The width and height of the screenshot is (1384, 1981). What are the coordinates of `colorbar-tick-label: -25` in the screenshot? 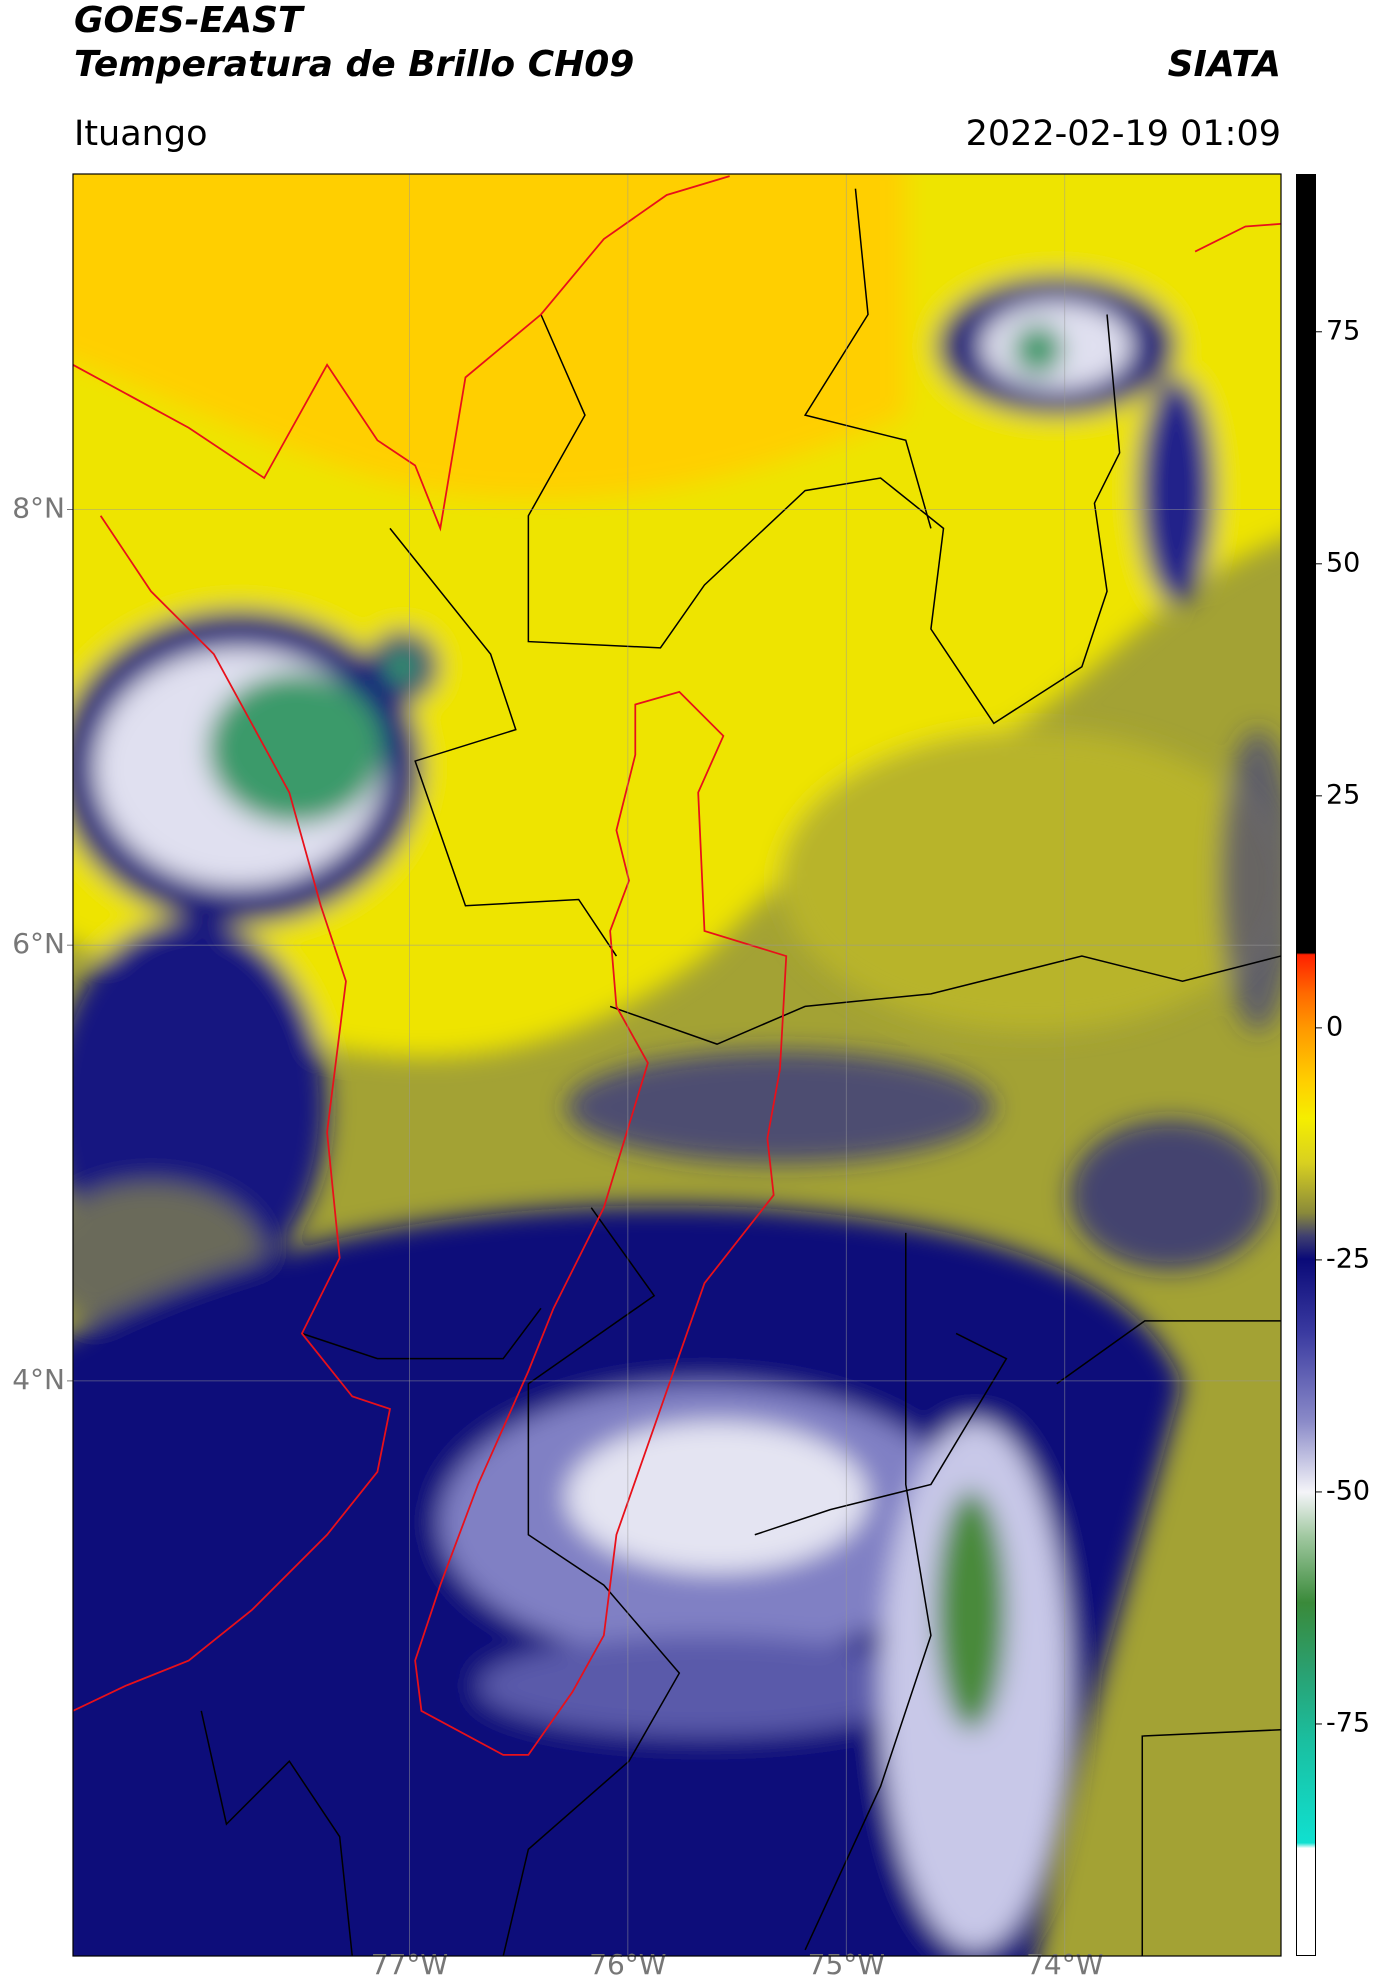 It's located at (1348, 1258).